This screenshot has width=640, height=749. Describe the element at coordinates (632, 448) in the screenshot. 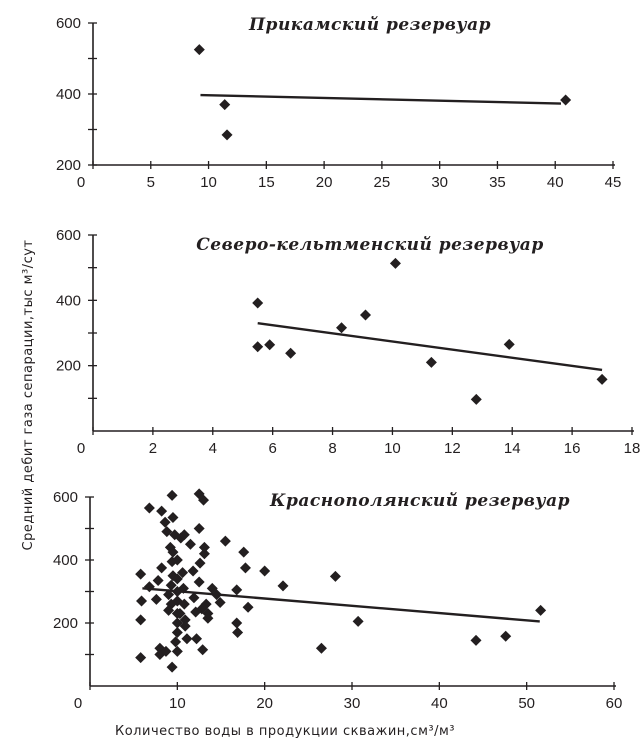

I see `x-tick-label: 18` at that location.